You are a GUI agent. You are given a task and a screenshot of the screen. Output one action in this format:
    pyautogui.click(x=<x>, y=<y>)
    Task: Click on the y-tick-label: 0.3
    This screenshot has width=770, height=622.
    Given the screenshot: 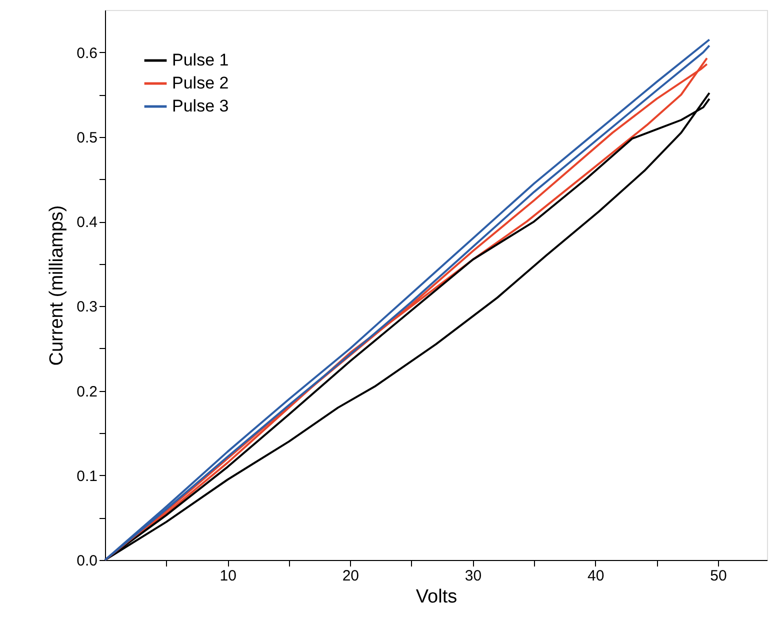 What is the action you would take?
    pyautogui.click(x=87, y=307)
    